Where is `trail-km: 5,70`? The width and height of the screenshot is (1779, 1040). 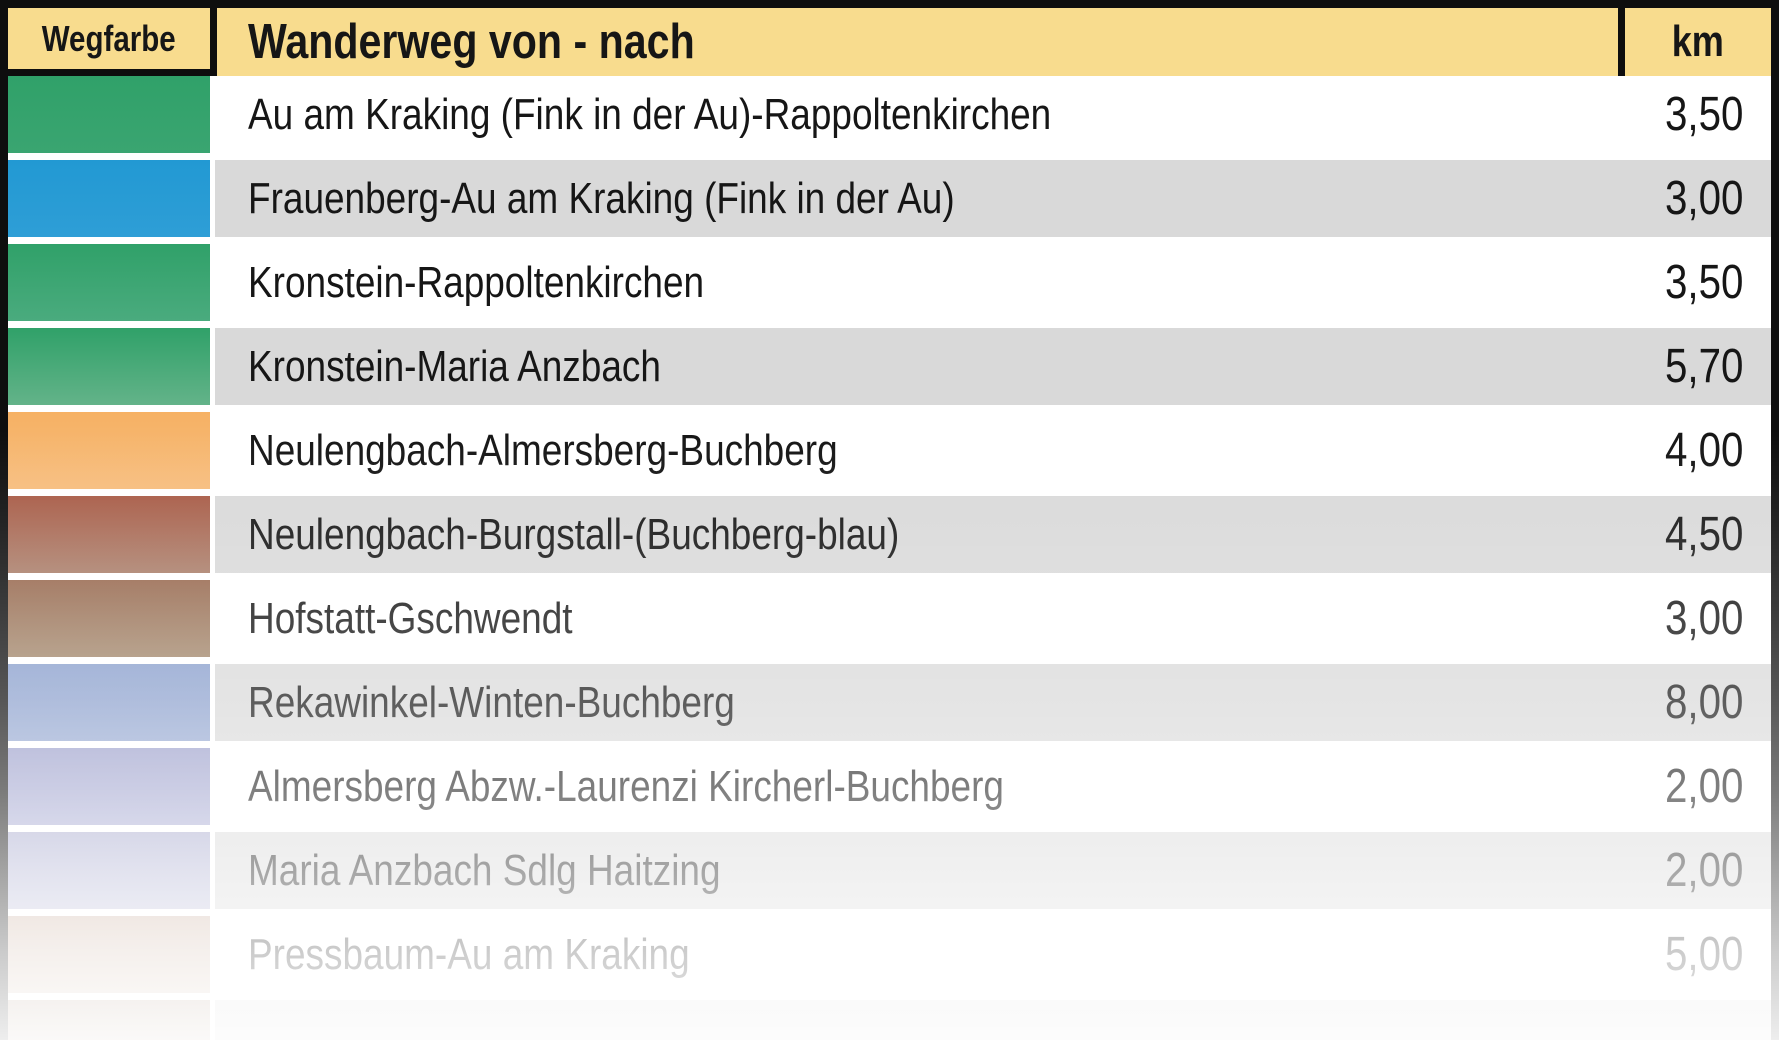
trail-km: 5,70 is located at coordinates (1703, 366).